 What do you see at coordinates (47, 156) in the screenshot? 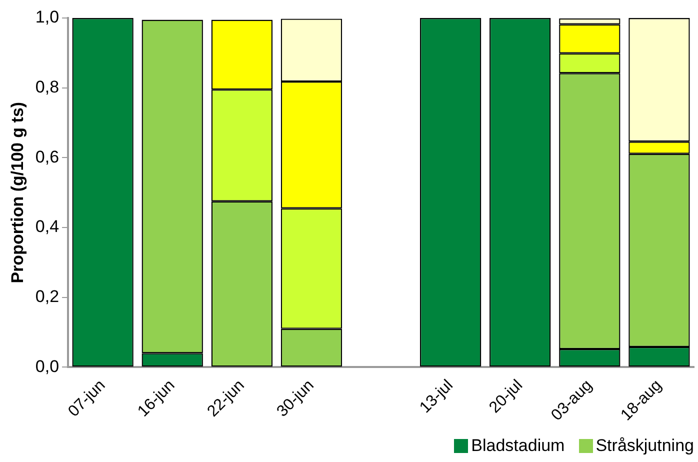
I see `y-tick-label: 0,6` at bounding box center [47, 156].